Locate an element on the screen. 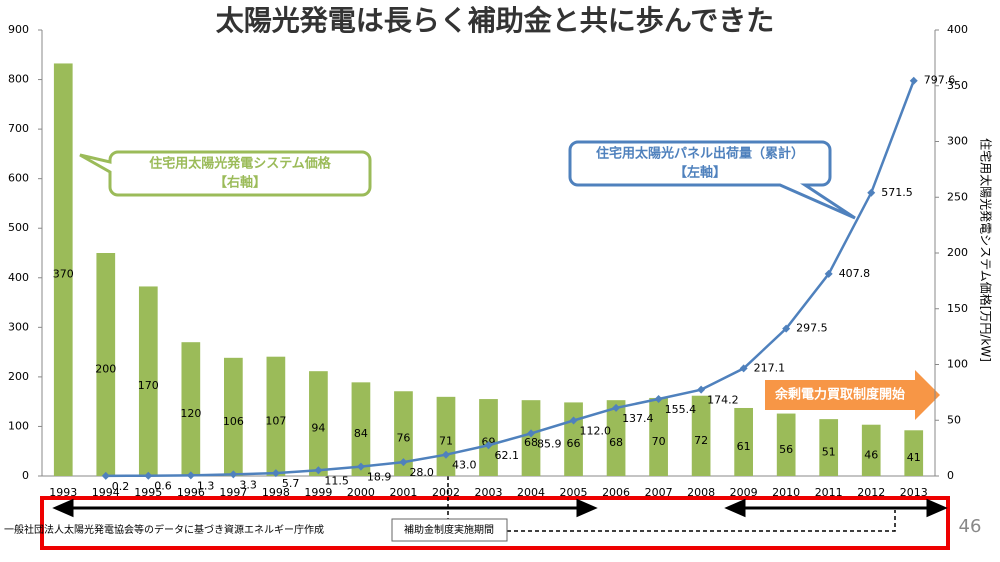  y2-tick-label: 300 is located at coordinates (957, 141).